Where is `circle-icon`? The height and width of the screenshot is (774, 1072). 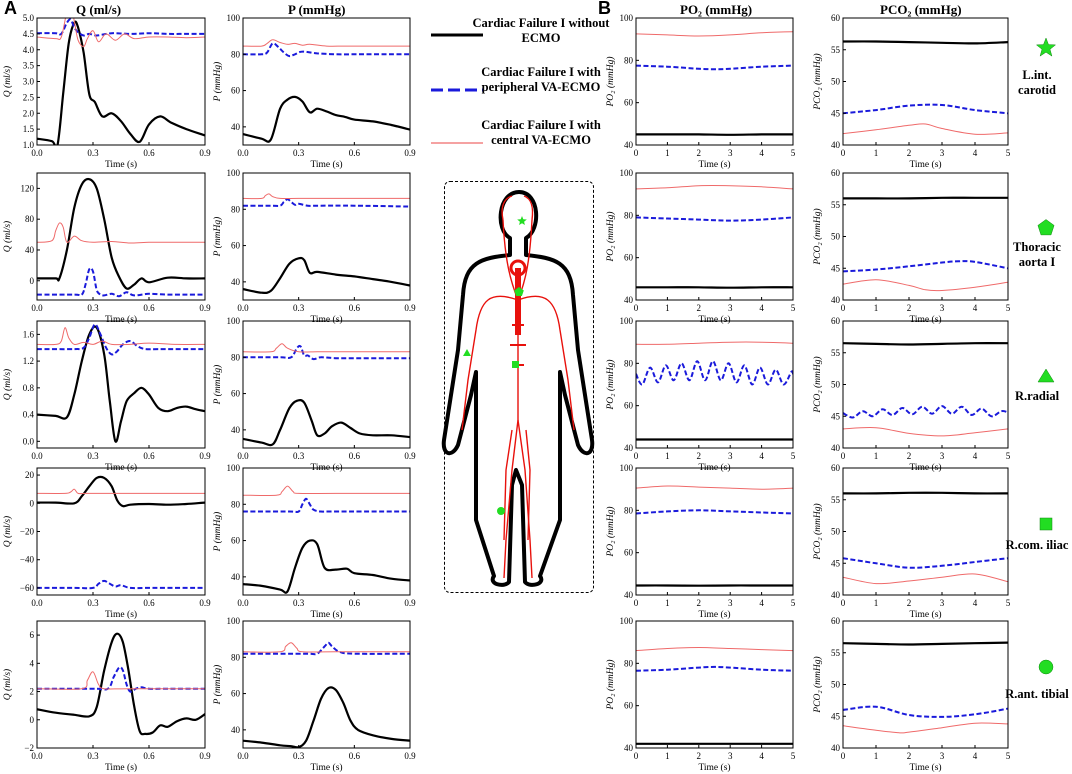 circle-icon is located at coordinates (1046, 667).